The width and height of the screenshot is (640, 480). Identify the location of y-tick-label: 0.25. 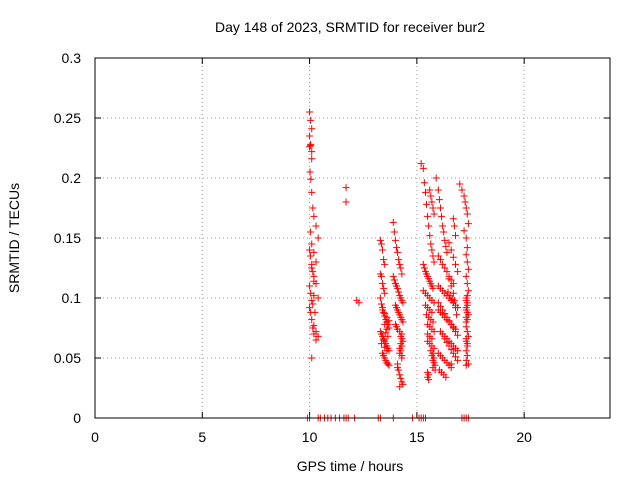
(67, 118).